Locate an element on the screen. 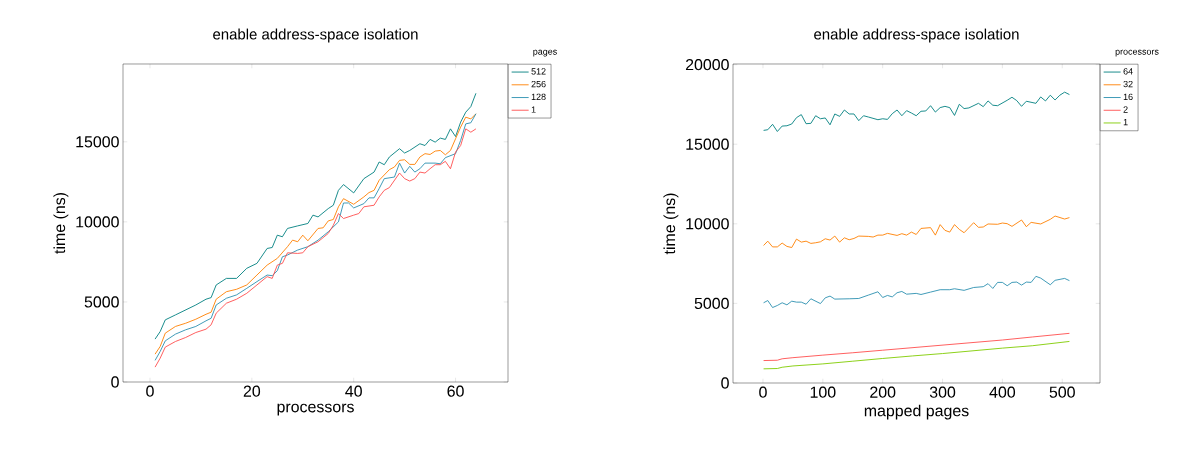 The height and width of the screenshot is (449, 1179). legend-label: 256 is located at coordinates (538, 84).